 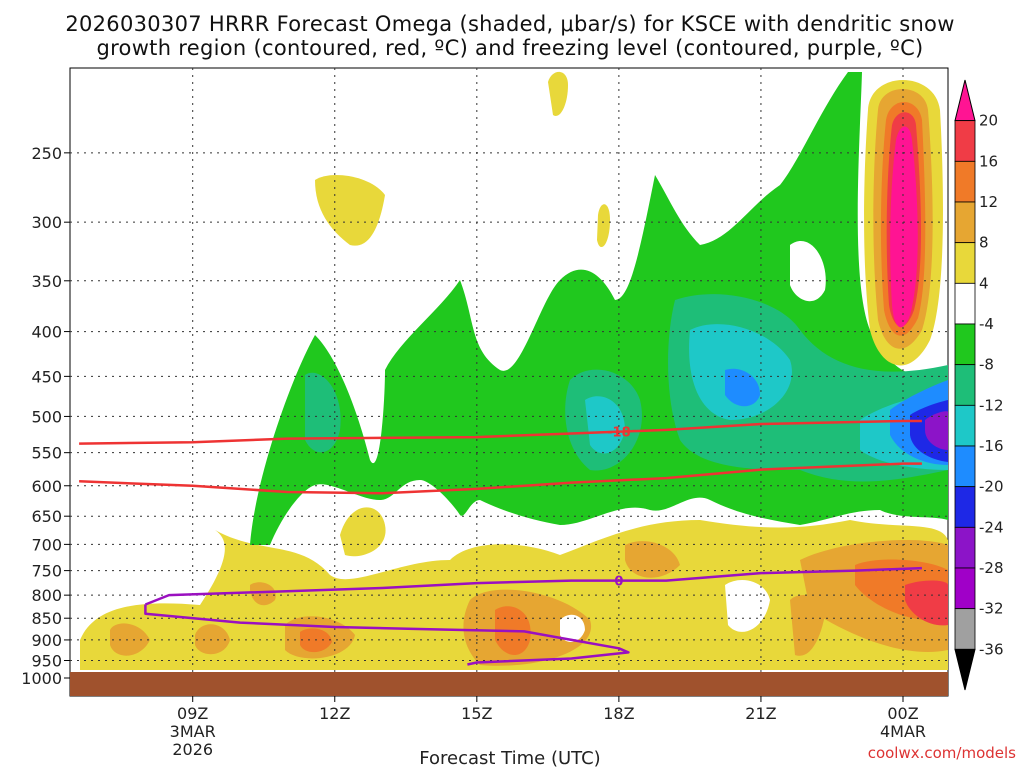 I want to click on y-tick-label: 700, so click(x=46, y=544).